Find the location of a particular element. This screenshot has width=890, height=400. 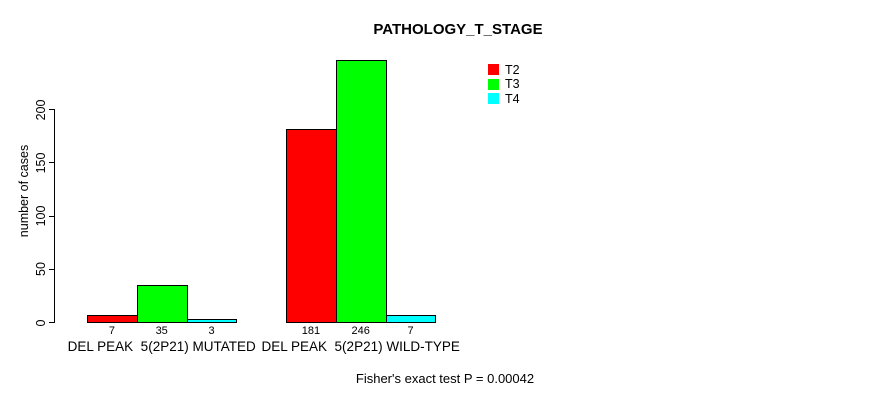

y-axis-tick-label: 0 is located at coordinates (41, 322).